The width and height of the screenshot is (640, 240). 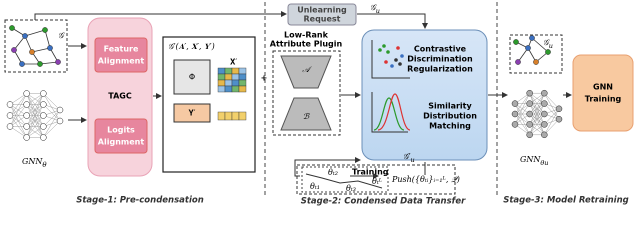 I want to click on graph-label-base: 𝒢, so click(x=546, y=42).